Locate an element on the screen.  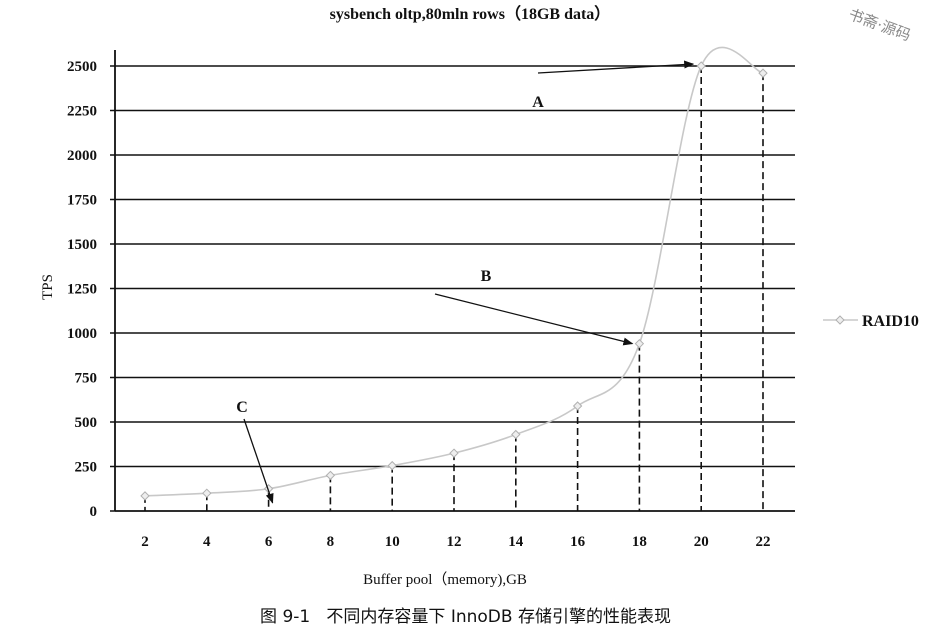
legend-marker is located at coordinates (840, 320).